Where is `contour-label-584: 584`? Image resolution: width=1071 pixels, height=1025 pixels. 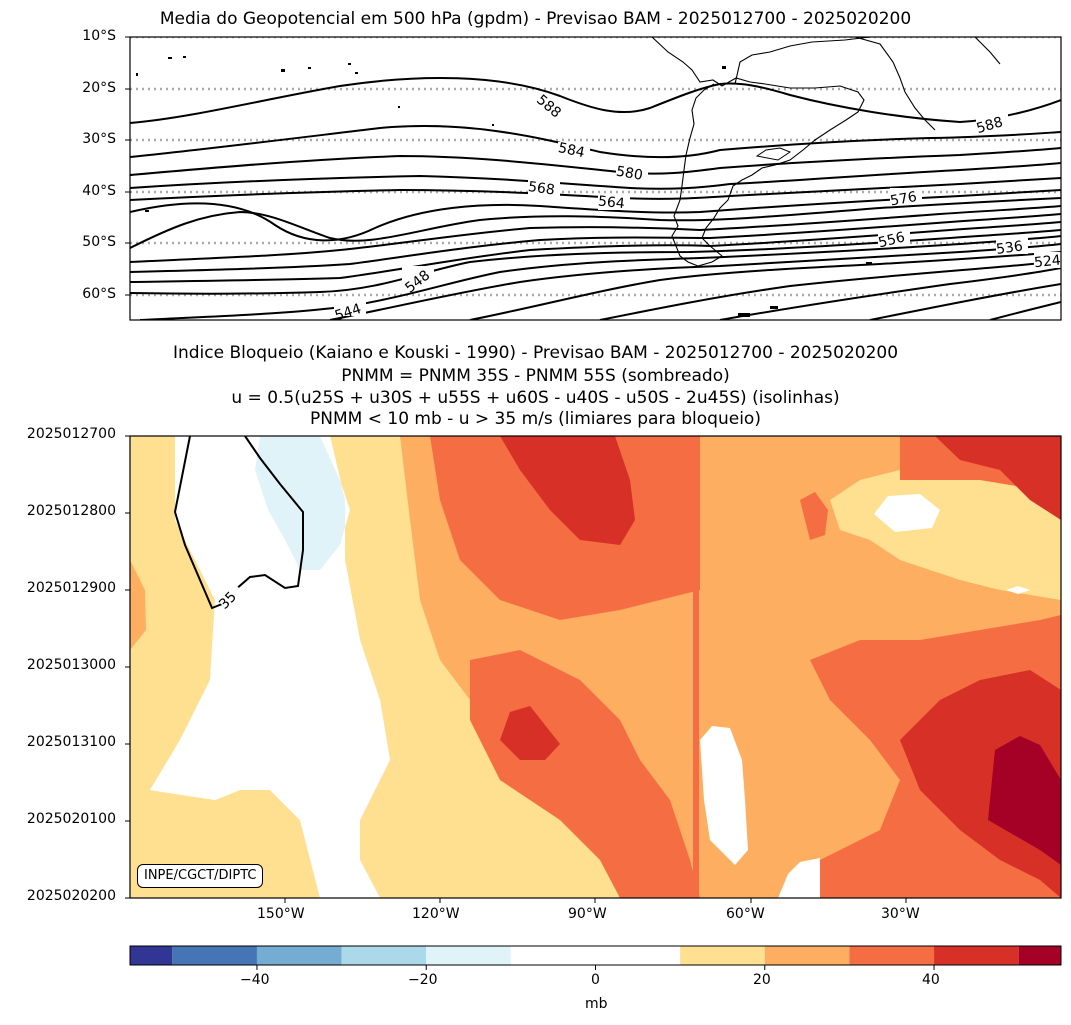 contour-label-584: 584 is located at coordinates (572, 150).